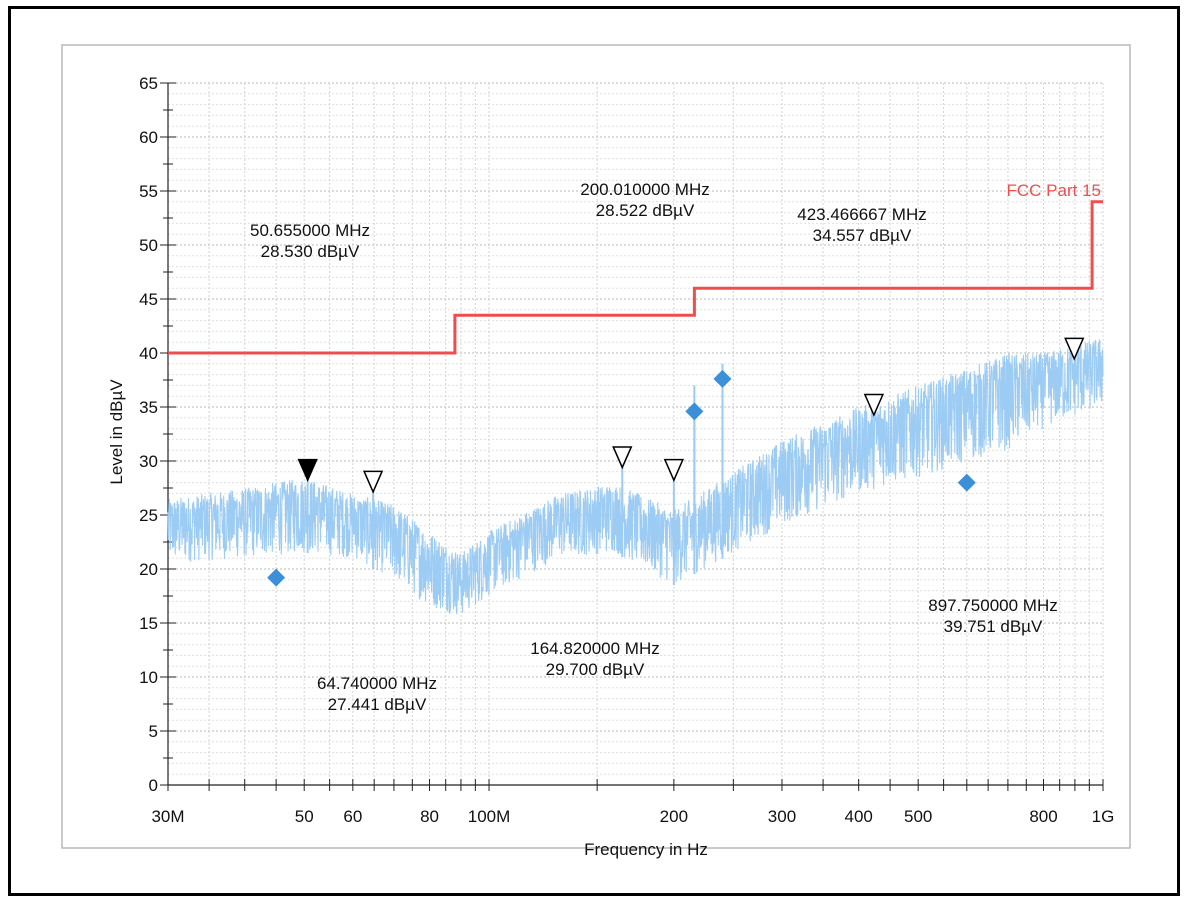 Image resolution: width=1192 pixels, height=904 pixels. I want to click on y-tick-label: 25, so click(148, 515).